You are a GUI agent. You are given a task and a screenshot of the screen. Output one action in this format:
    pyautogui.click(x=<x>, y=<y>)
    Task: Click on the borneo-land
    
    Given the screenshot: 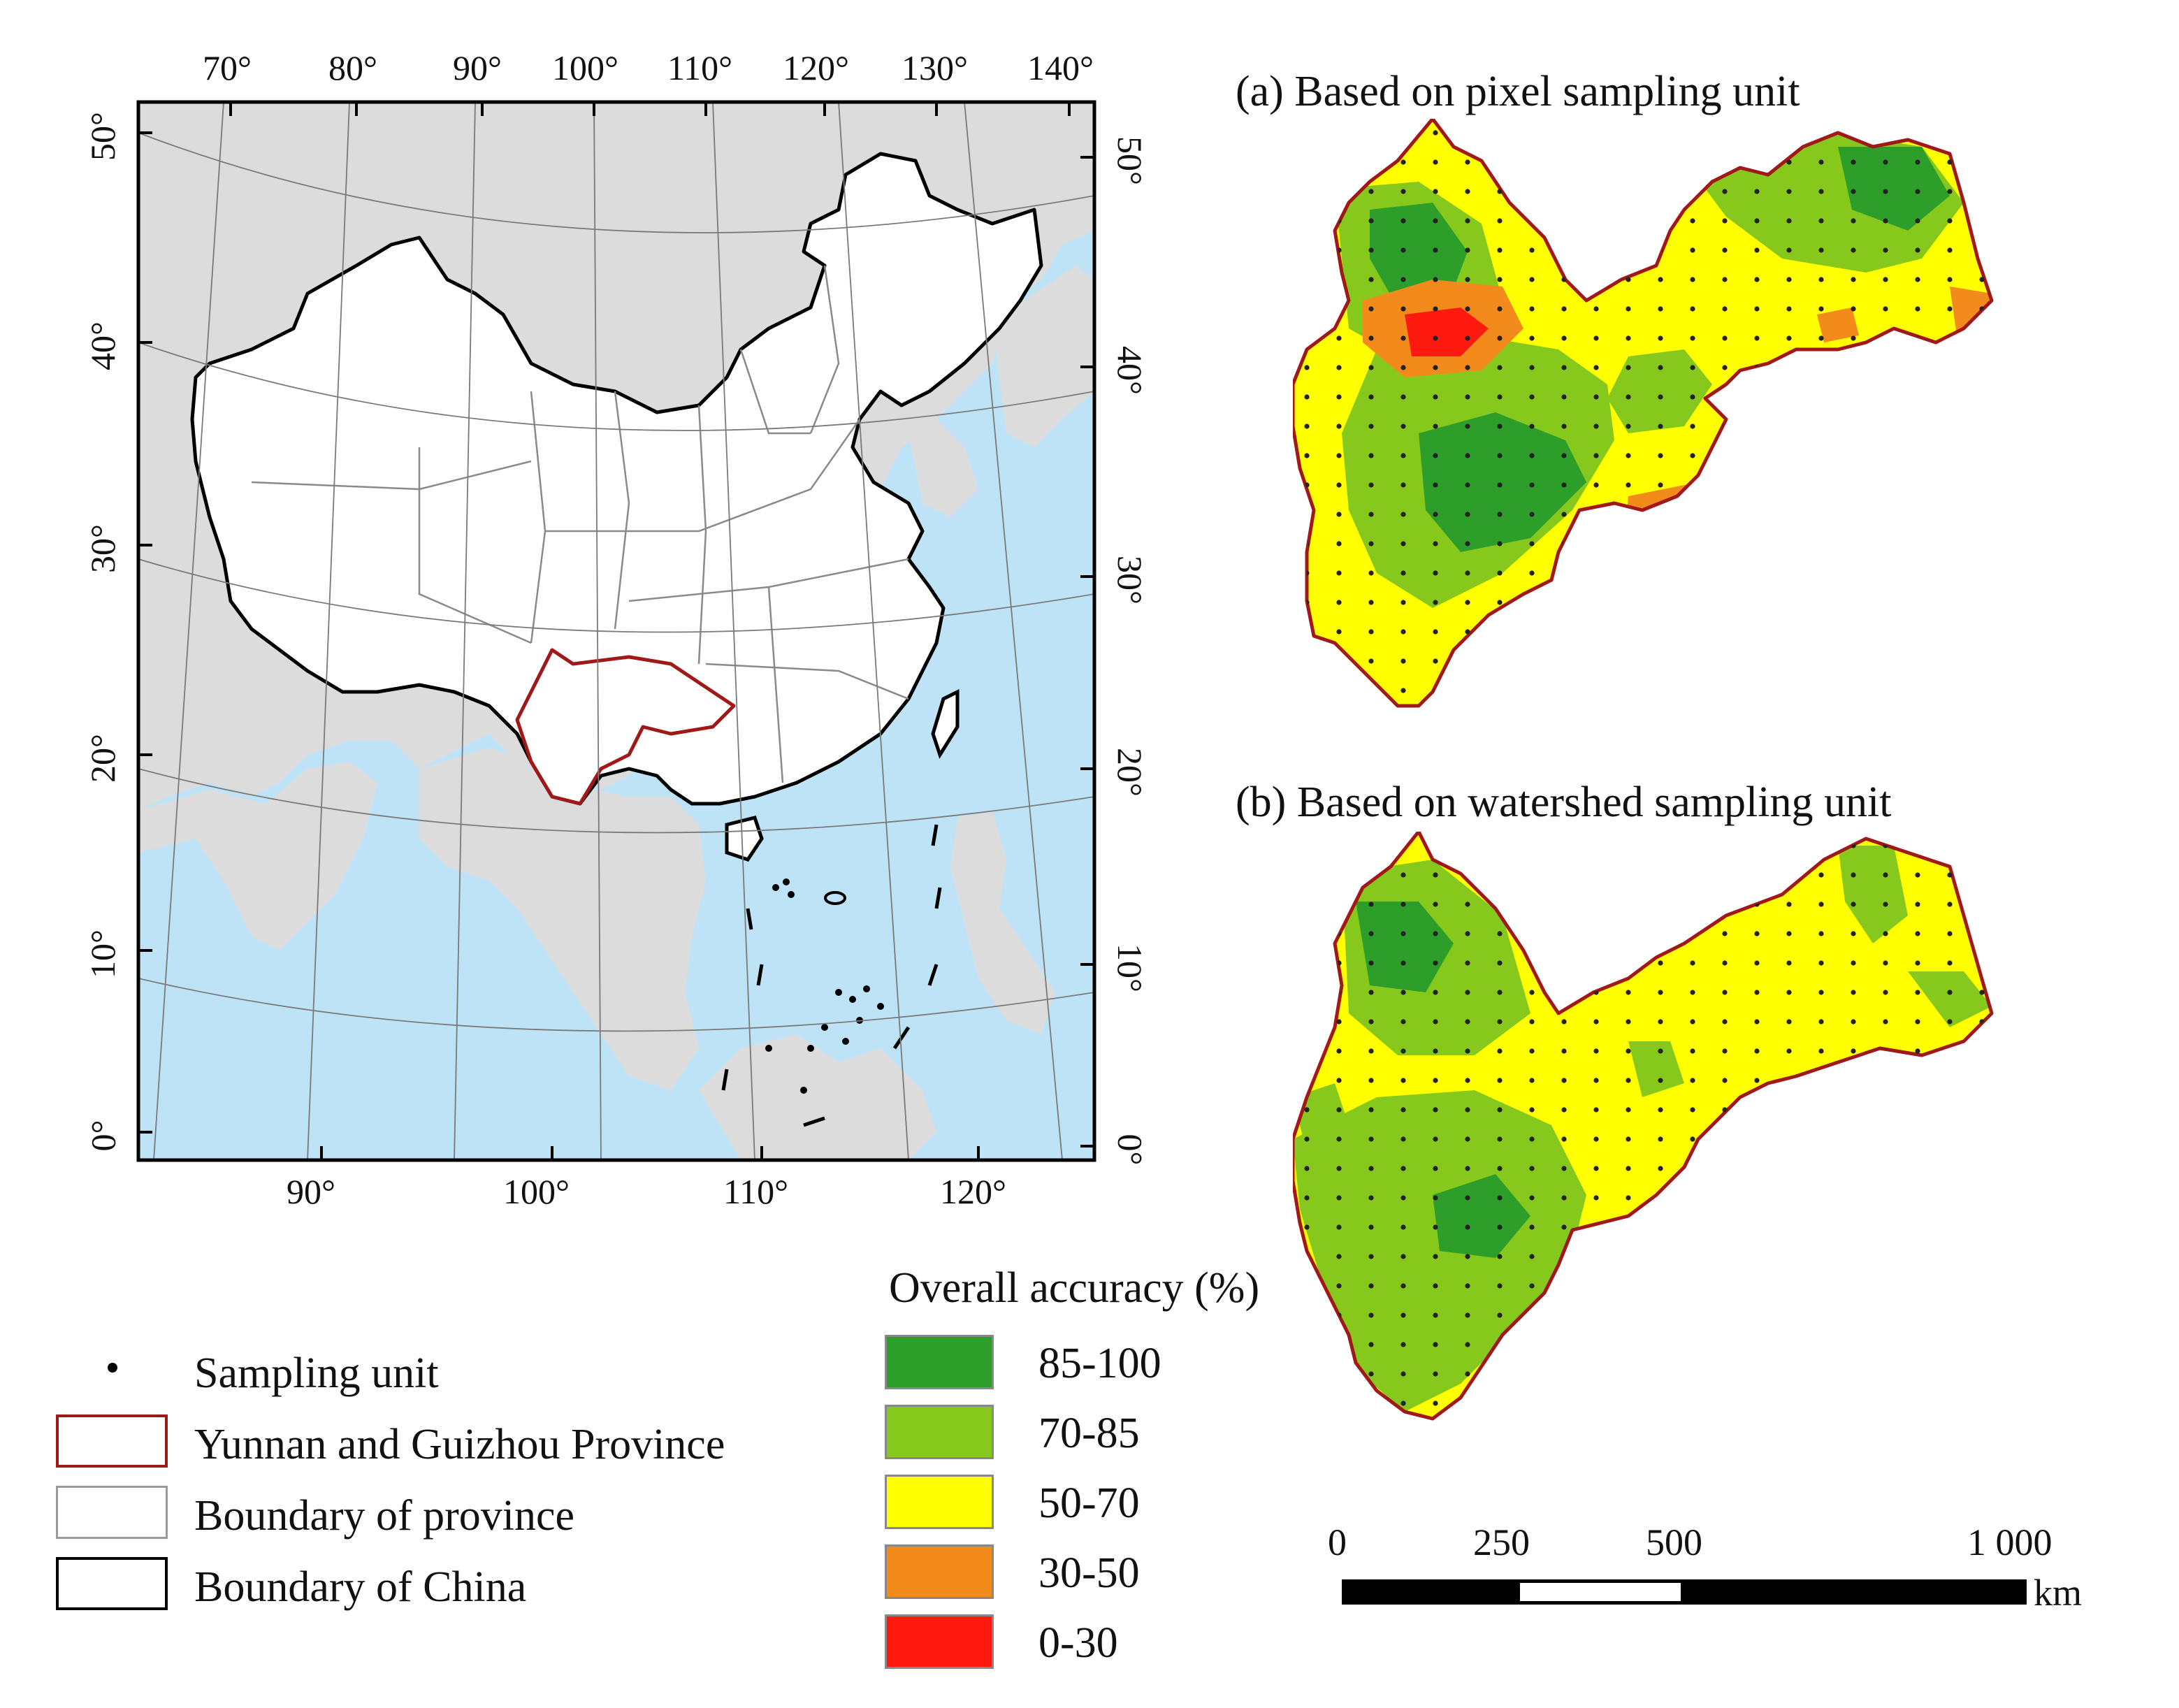 What is the action you would take?
    pyautogui.click(x=817, y=1097)
    